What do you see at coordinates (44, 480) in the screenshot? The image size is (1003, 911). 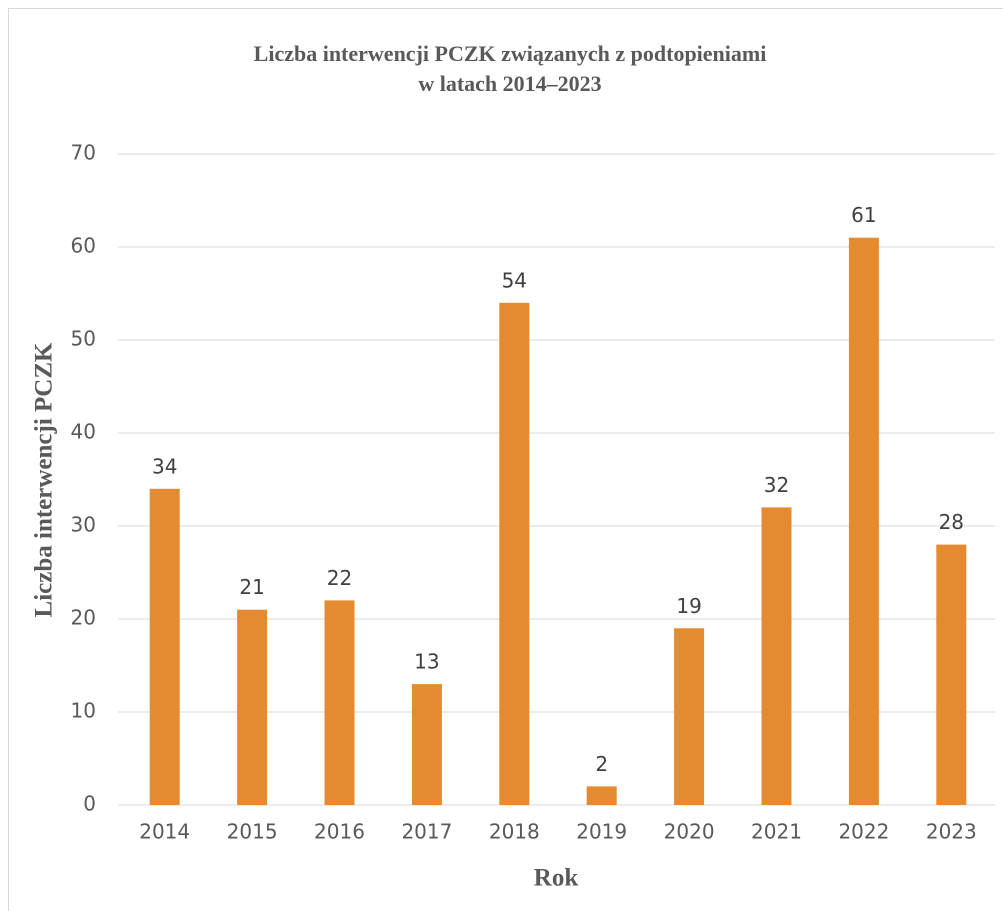 I see `y-axis-label: Liczba interwencji PCZK` at bounding box center [44, 480].